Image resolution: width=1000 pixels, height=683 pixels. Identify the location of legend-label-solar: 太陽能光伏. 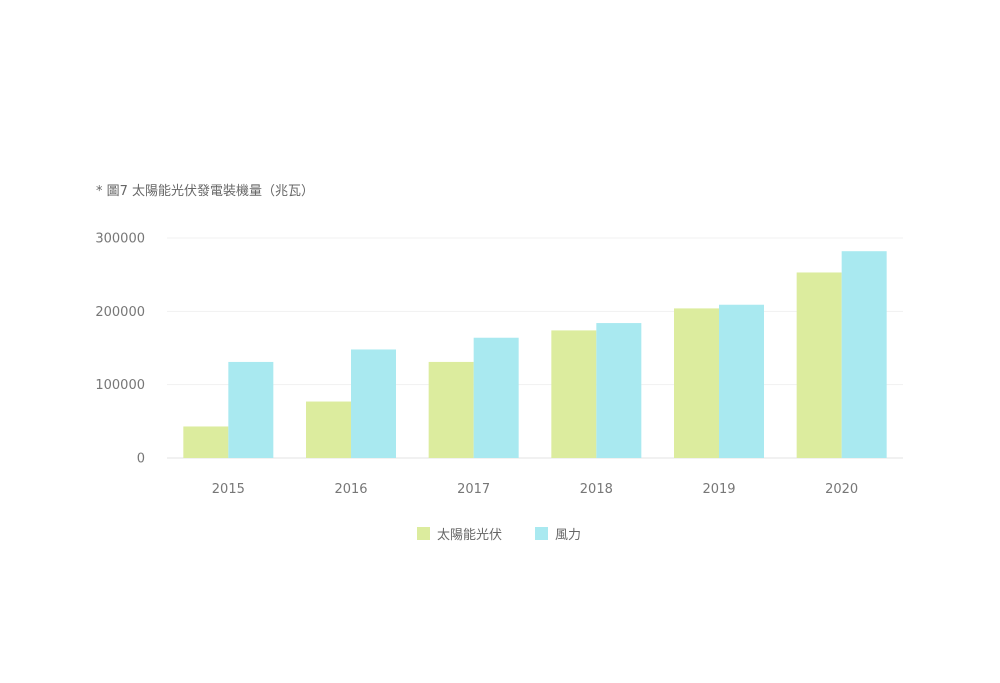
(469, 535).